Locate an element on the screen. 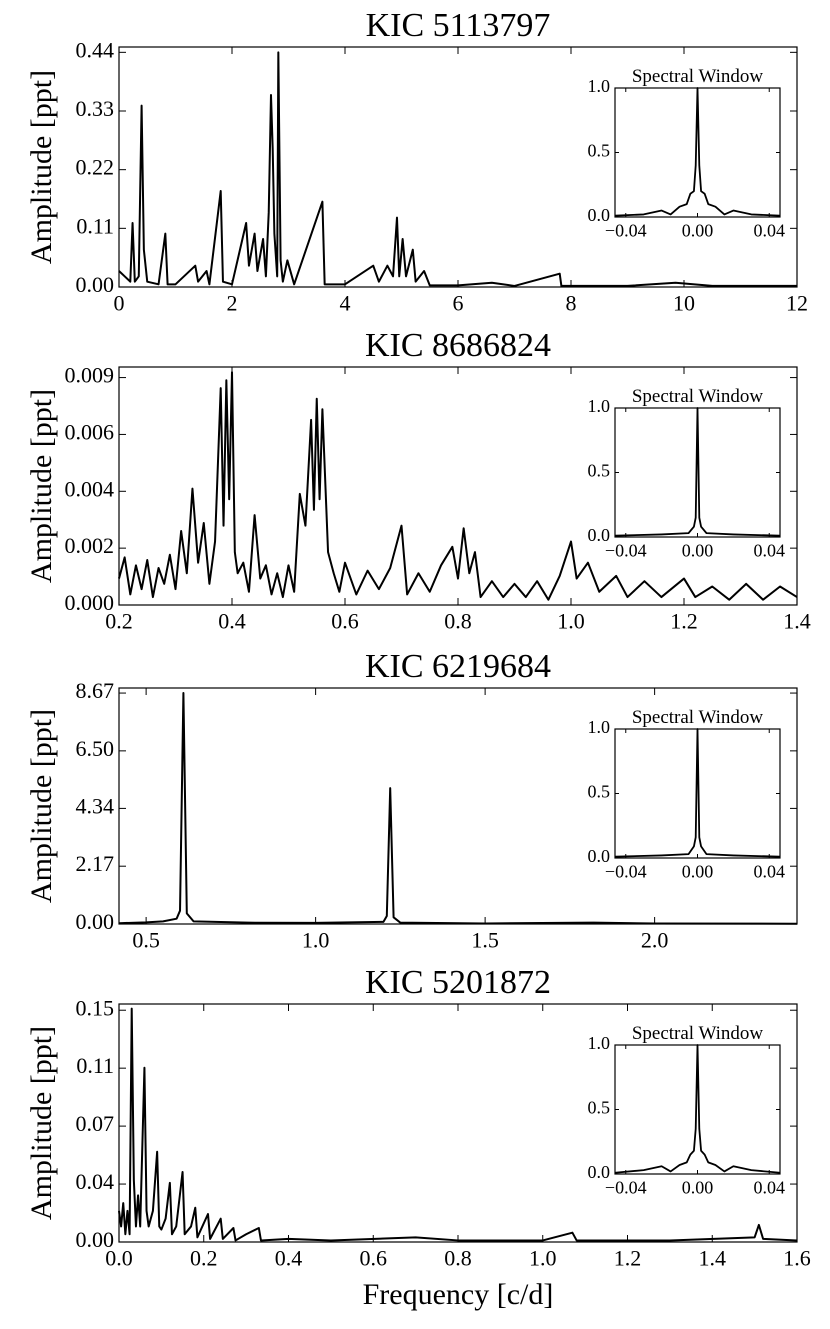 The image size is (830, 1329). panel-title: KIC 6219684 is located at coordinates (458, 666).